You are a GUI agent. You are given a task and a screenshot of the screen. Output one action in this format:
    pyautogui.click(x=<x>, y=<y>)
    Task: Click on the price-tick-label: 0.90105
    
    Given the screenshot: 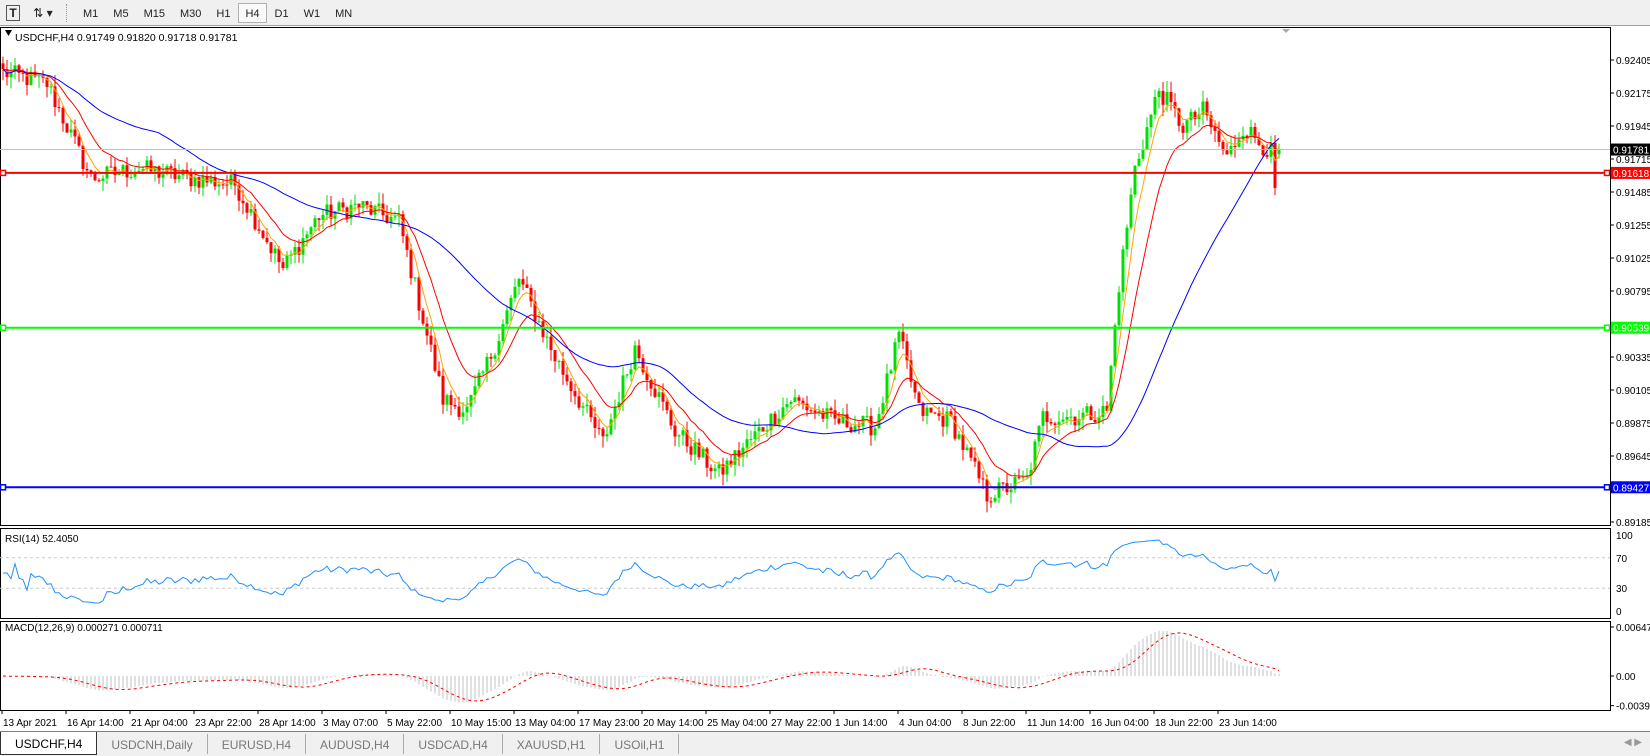 What is the action you would take?
    pyautogui.click(x=1633, y=391)
    